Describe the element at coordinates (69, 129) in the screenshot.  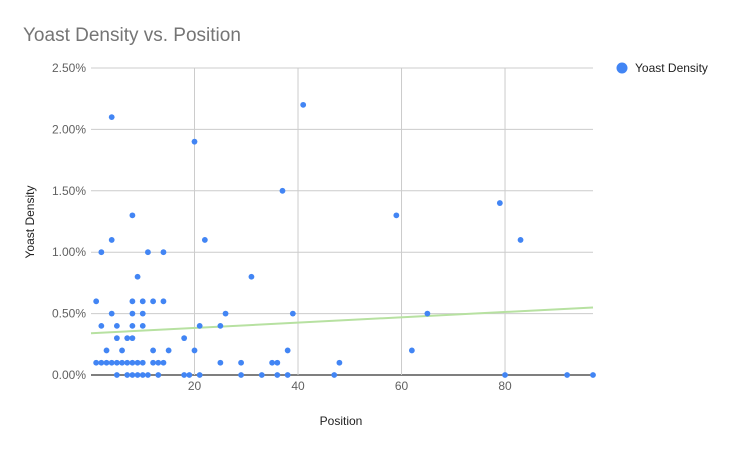
I see `y-tick-label: 2.00%` at that location.